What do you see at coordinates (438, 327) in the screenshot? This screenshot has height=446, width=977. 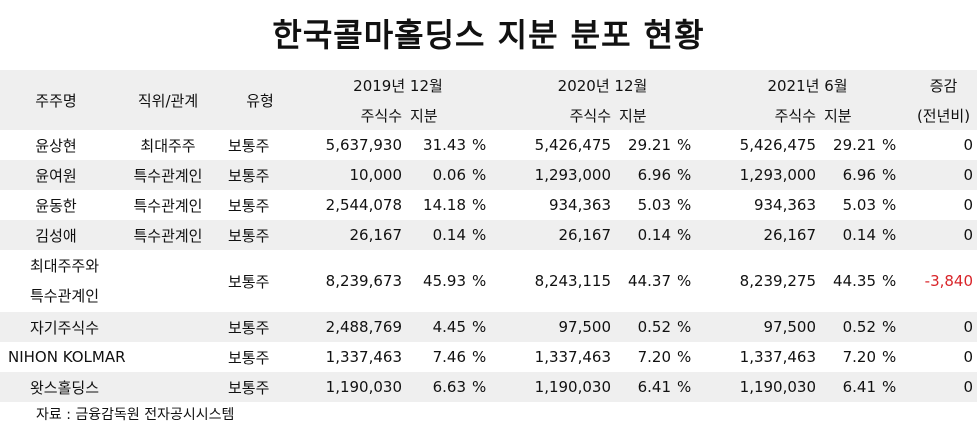 I see `stake-2019: 4.45` at bounding box center [438, 327].